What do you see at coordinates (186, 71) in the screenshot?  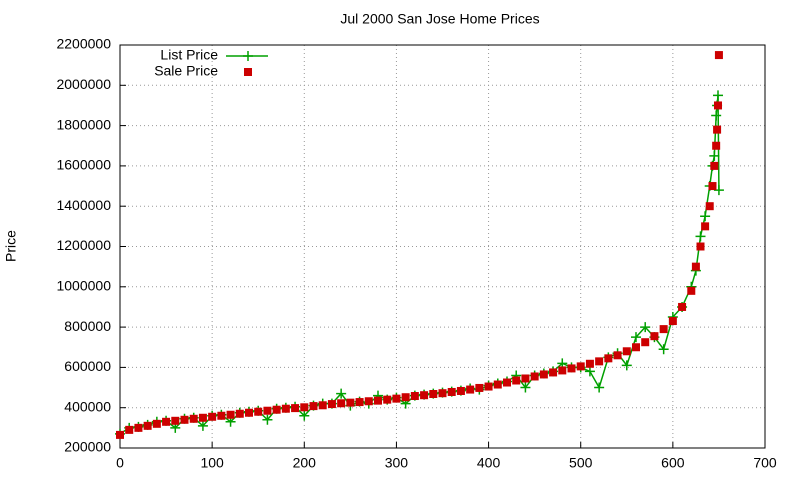 I see `legend-label: Sale Price` at bounding box center [186, 71].